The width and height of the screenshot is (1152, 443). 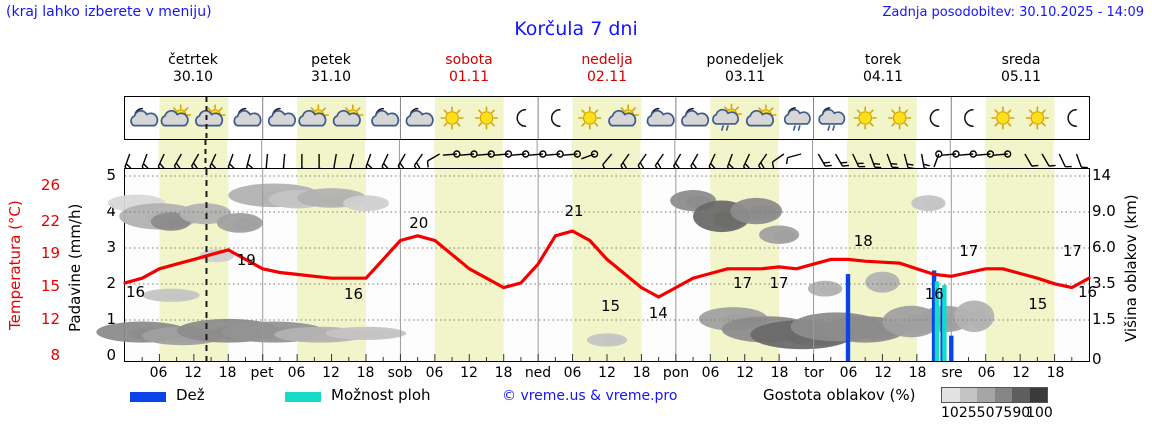 What do you see at coordinates (1039, 413) in the screenshot?
I see `cloud-density-tick-5: 100` at bounding box center [1039, 413].